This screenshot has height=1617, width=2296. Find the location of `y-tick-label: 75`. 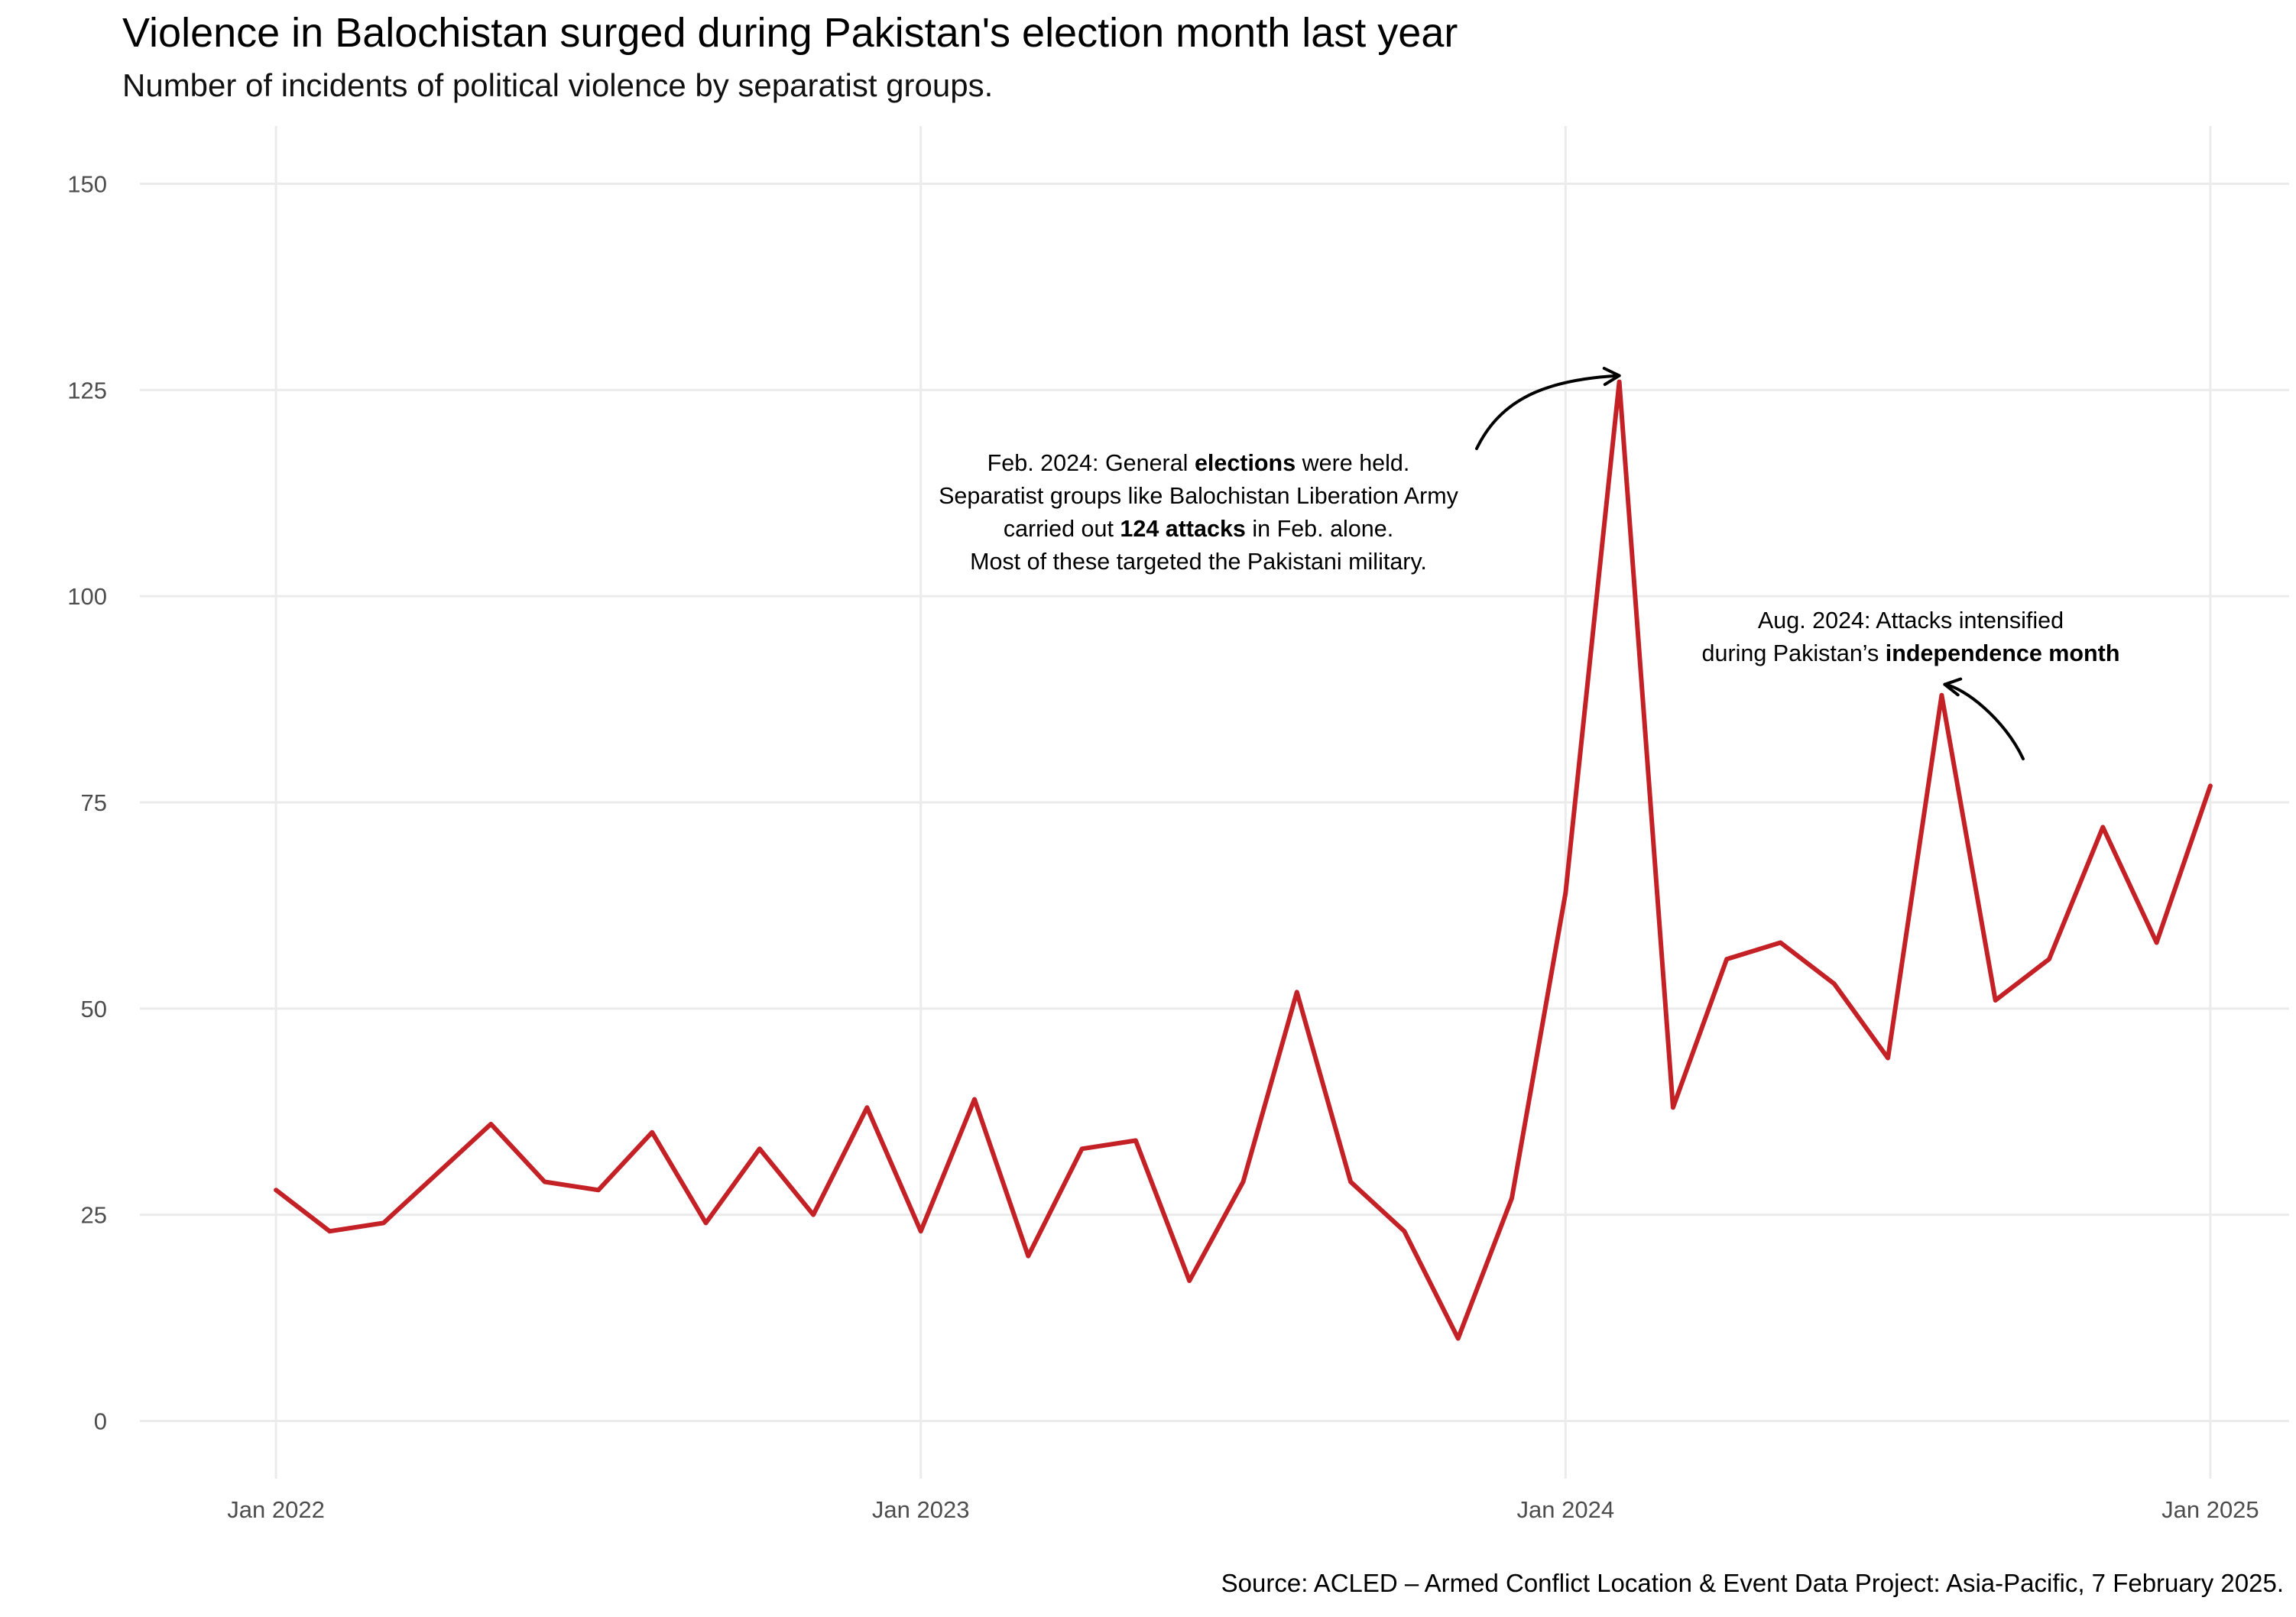

y-tick-label: 75 is located at coordinates (94, 802).